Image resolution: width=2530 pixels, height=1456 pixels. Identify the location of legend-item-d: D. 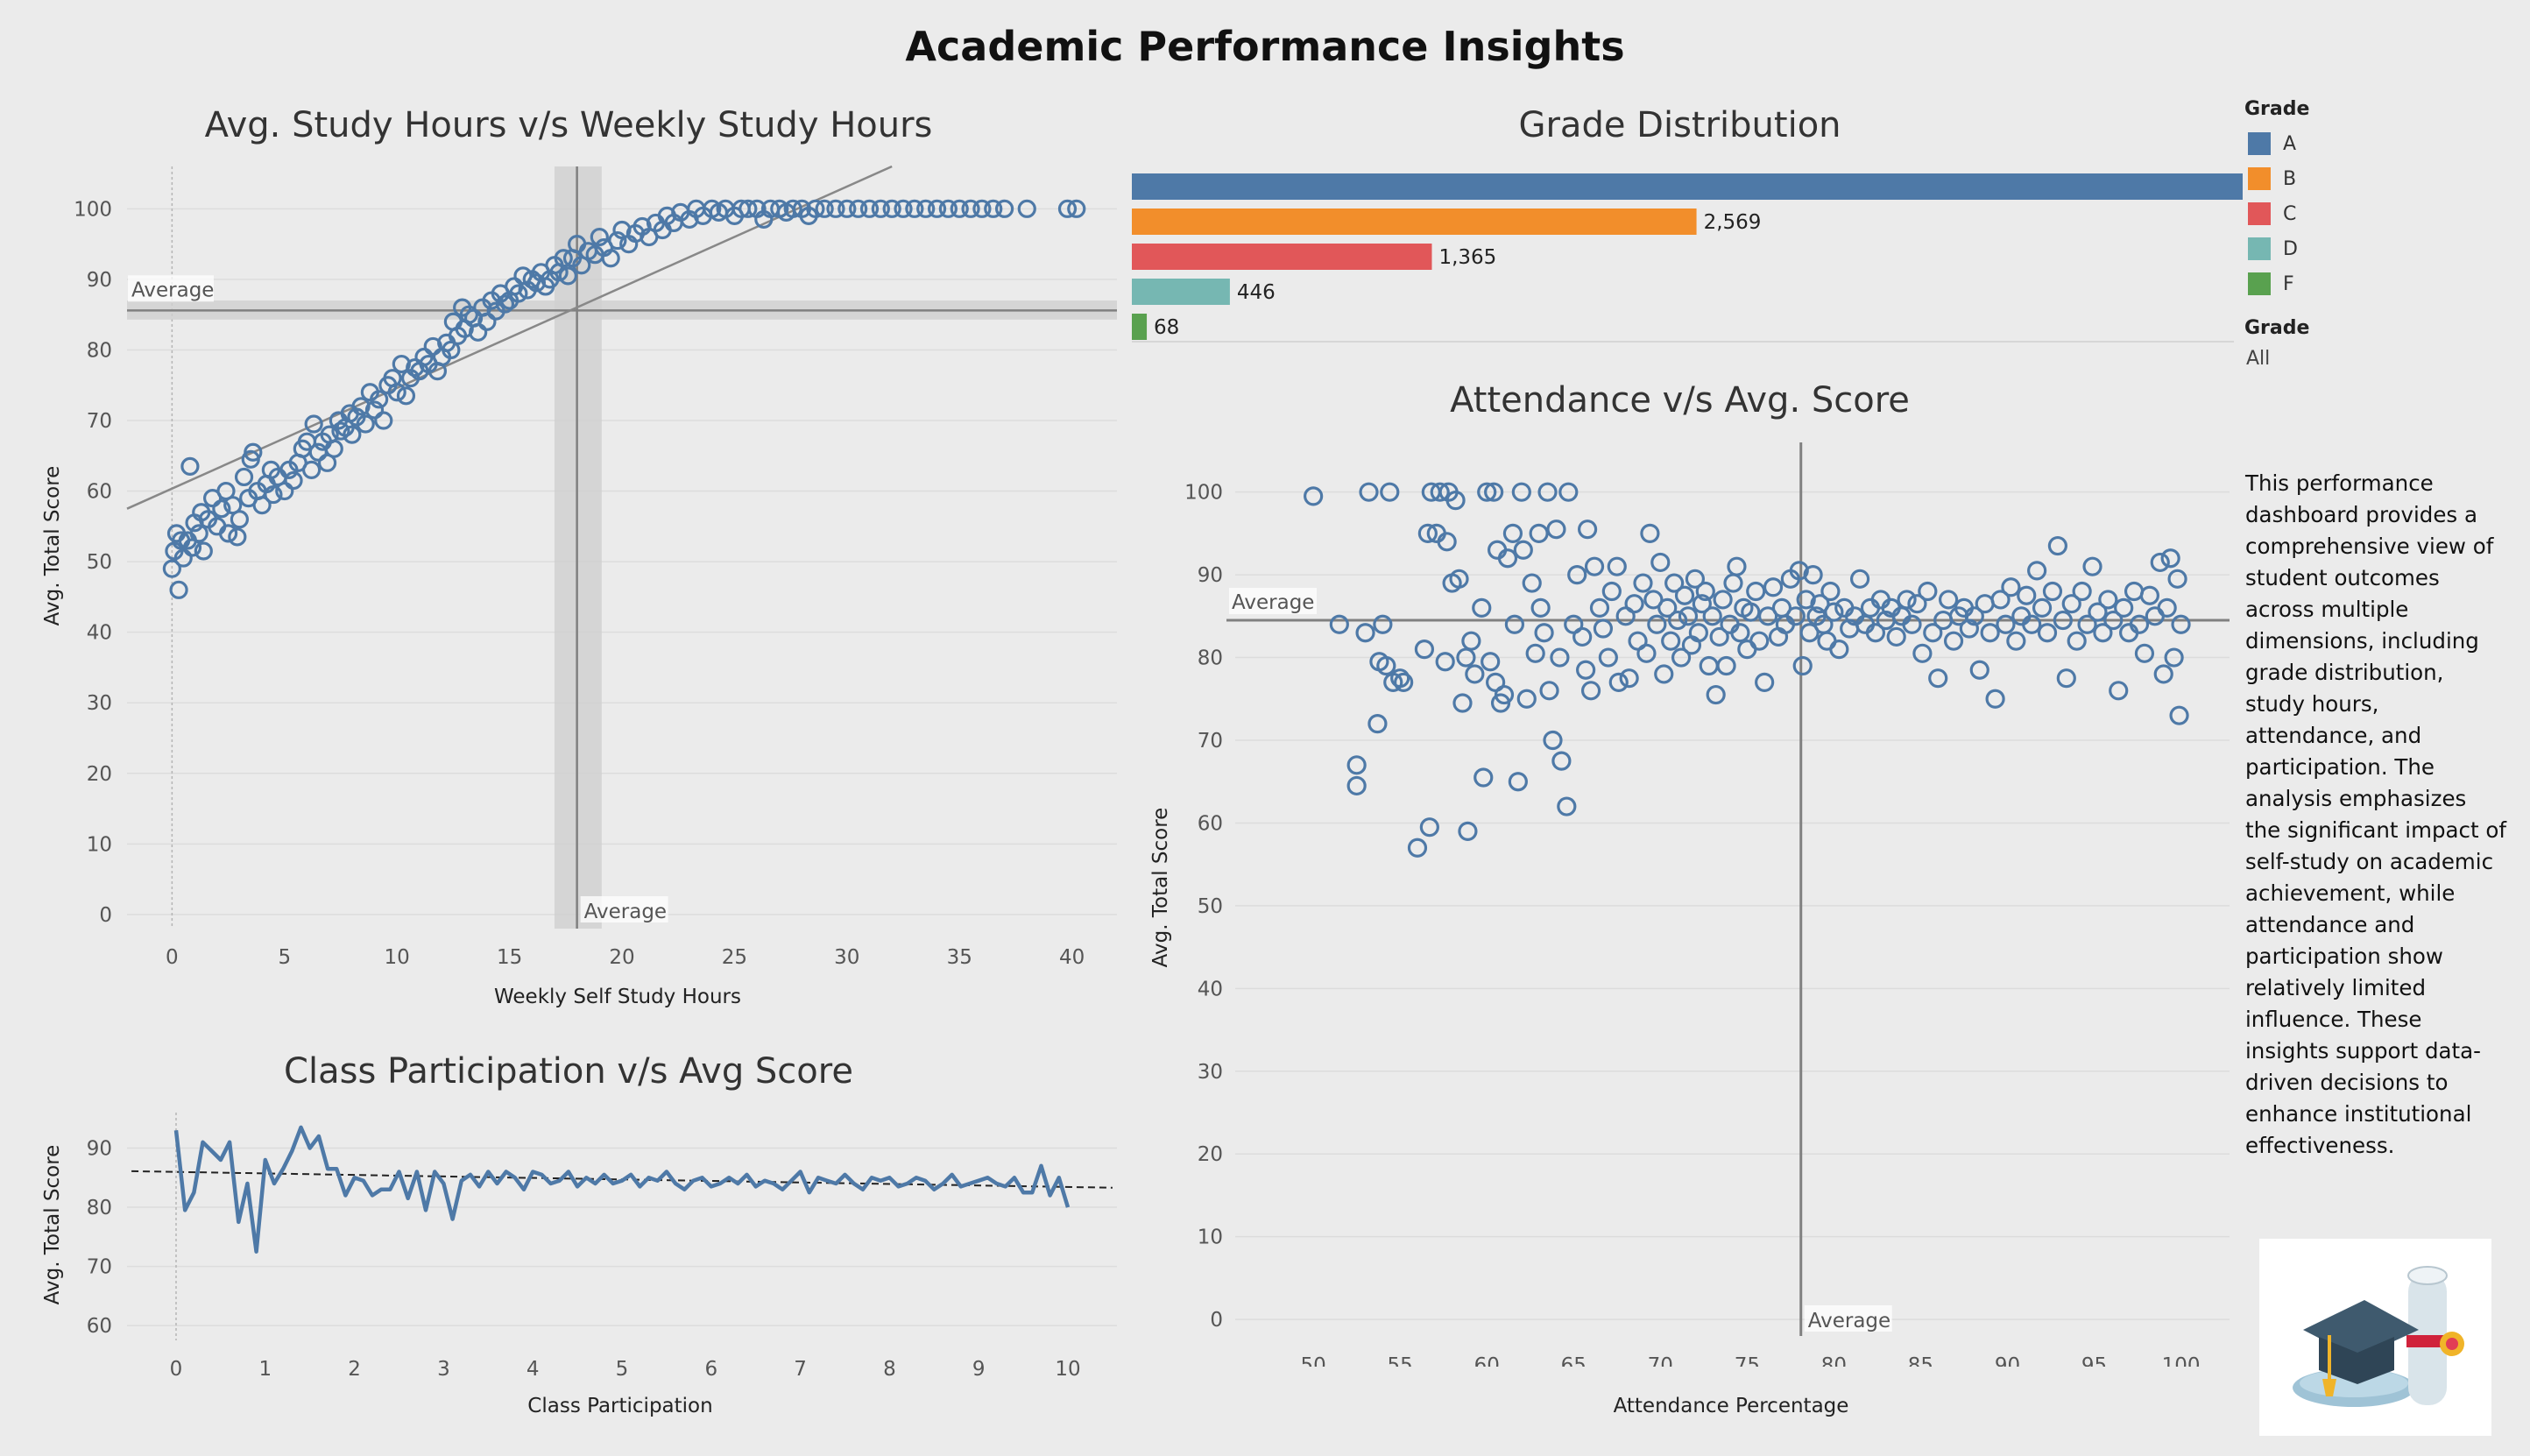
(2273, 248).